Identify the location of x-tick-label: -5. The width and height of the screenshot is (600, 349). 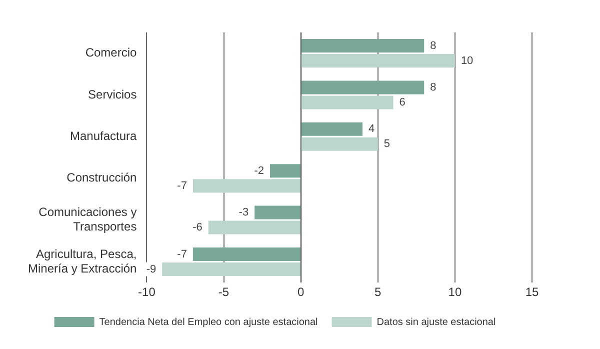
(224, 292).